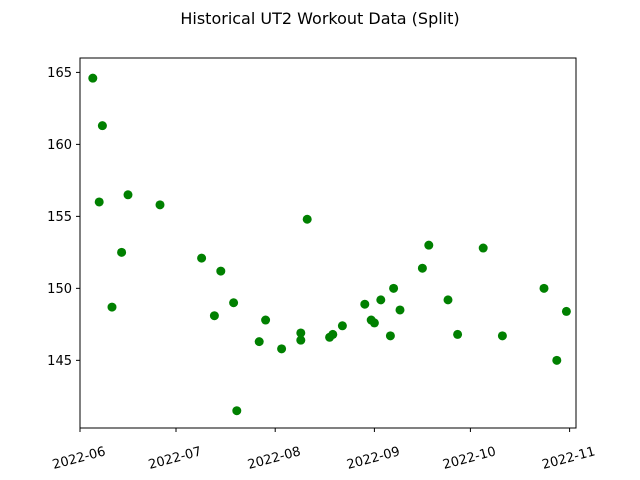 The image size is (640, 480). Describe the element at coordinates (59, 73) in the screenshot. I see `y-tick-label: 165` at that location.